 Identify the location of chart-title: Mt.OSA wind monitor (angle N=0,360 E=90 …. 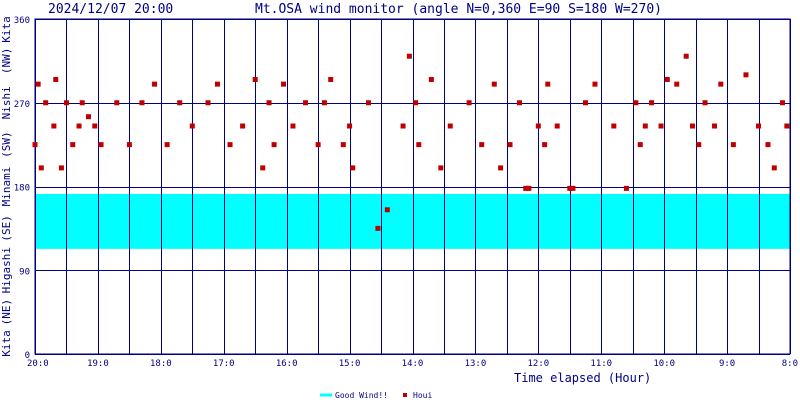
(458, 9).